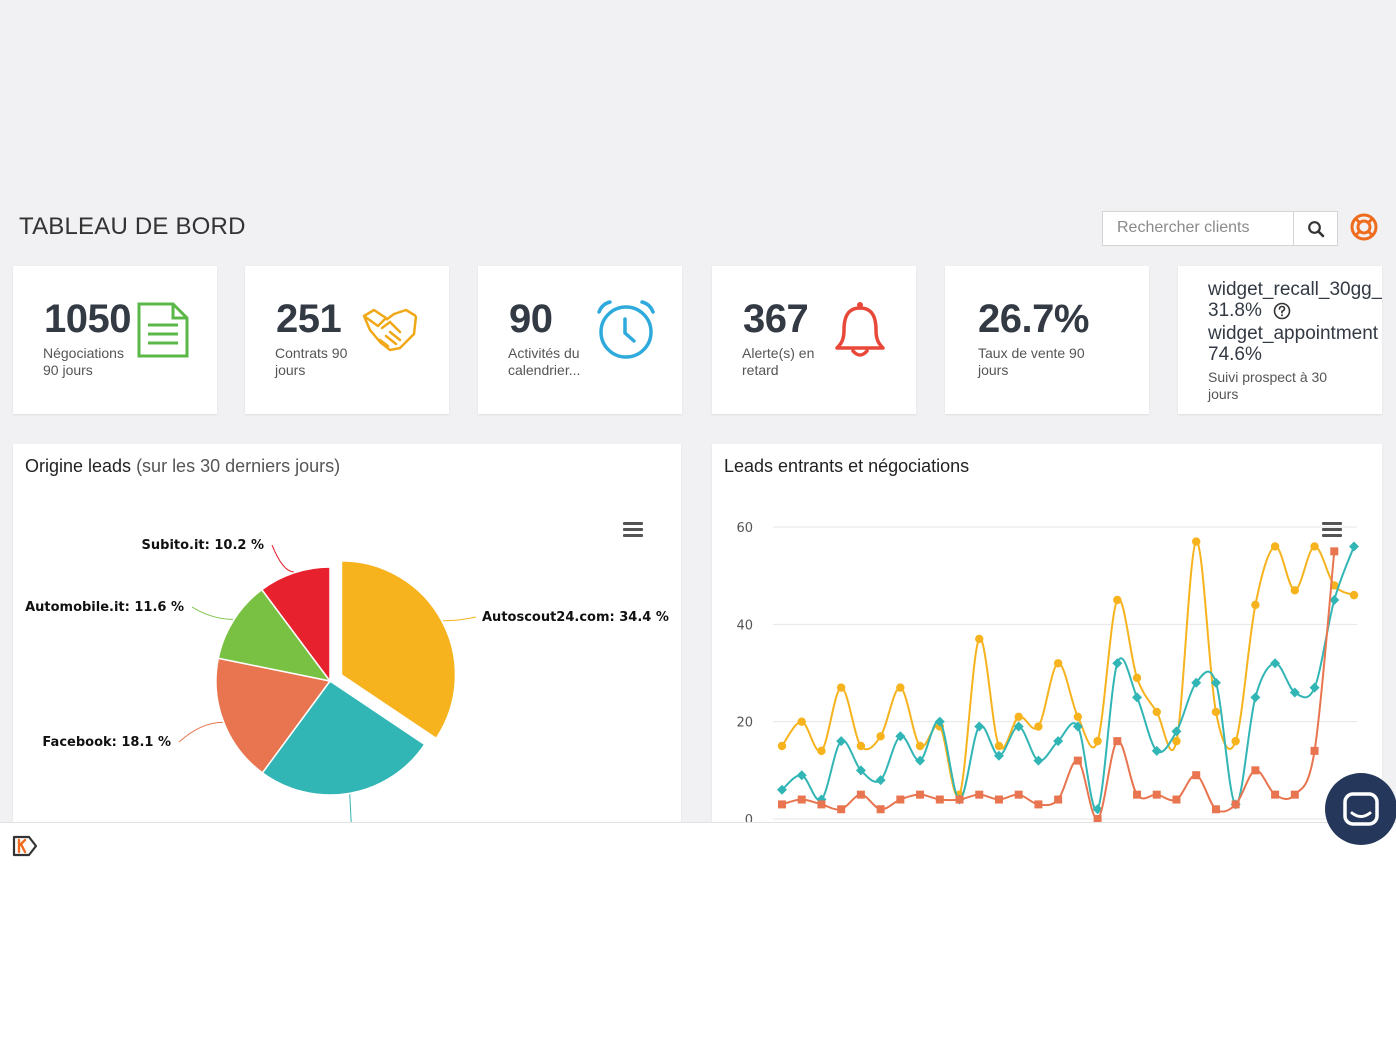  What do you see at coordinates (1316, 228) in the screenshot?
I see `search-button` at bounding box center [1316, 228].